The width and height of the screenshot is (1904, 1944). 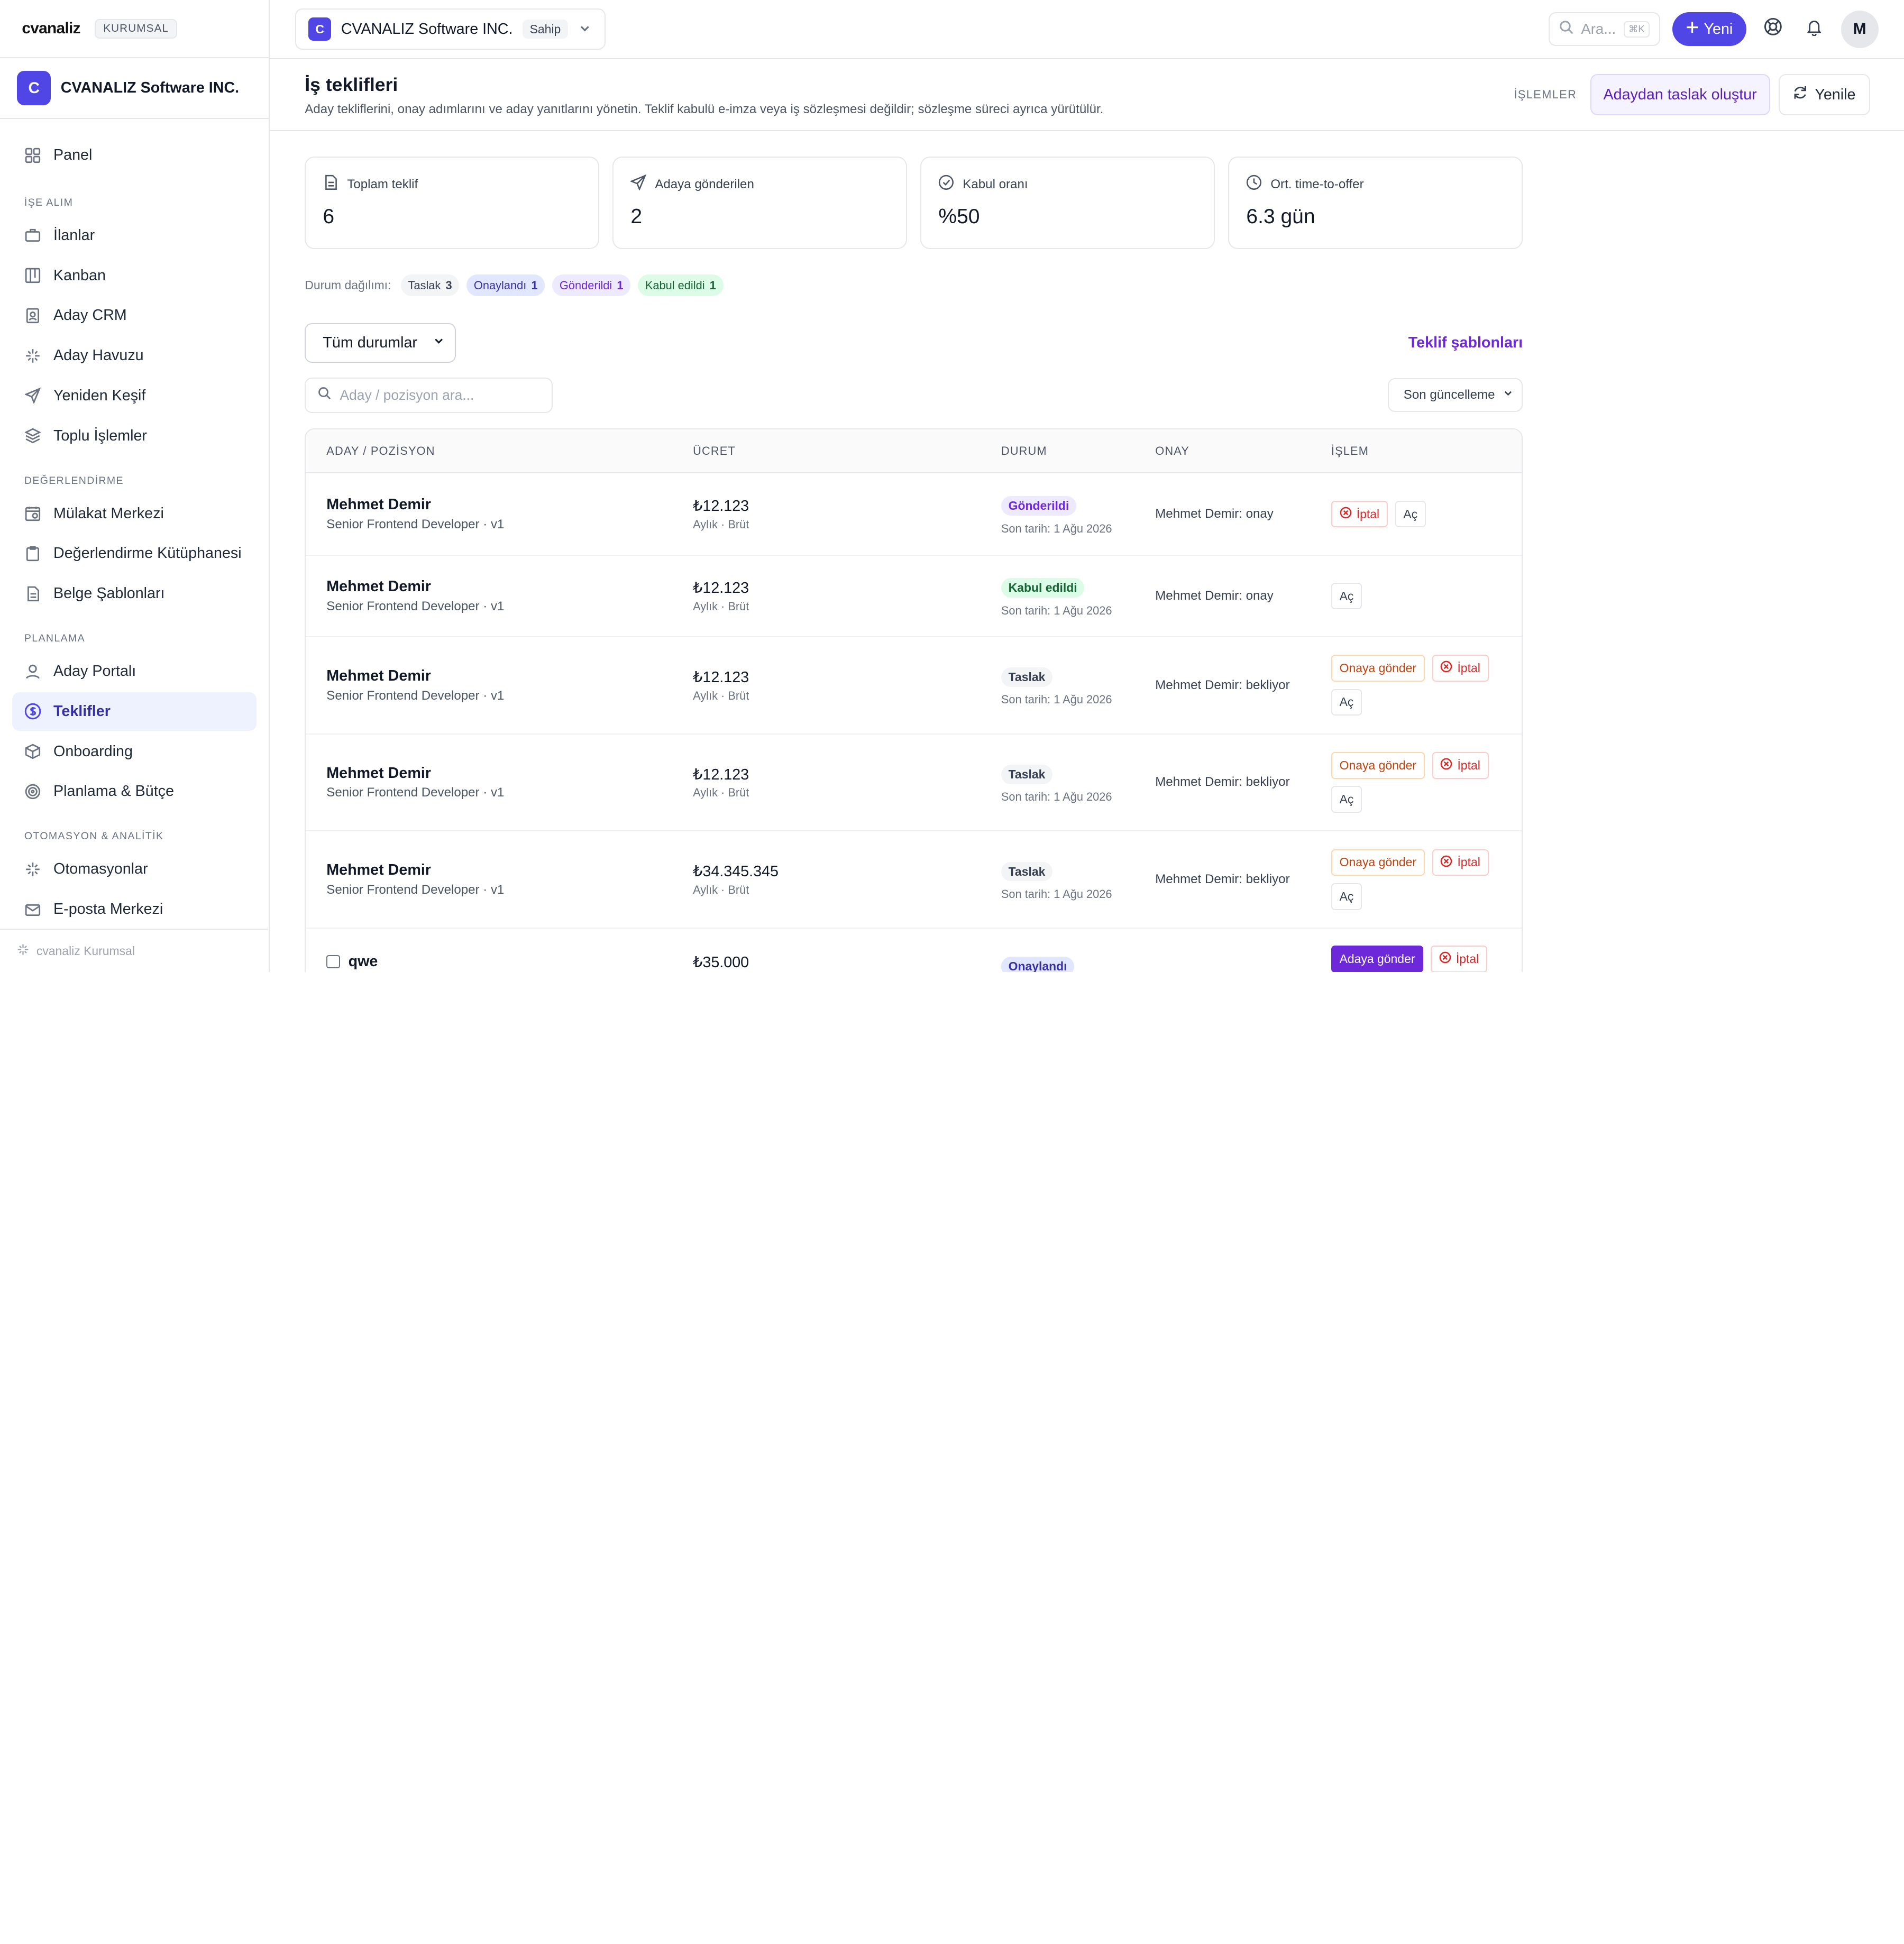 What do you see at coordinates (134, 275) in the screenshot?
I see `sidebar-item-kanban: Kanban` at bounding box center [134, 275].